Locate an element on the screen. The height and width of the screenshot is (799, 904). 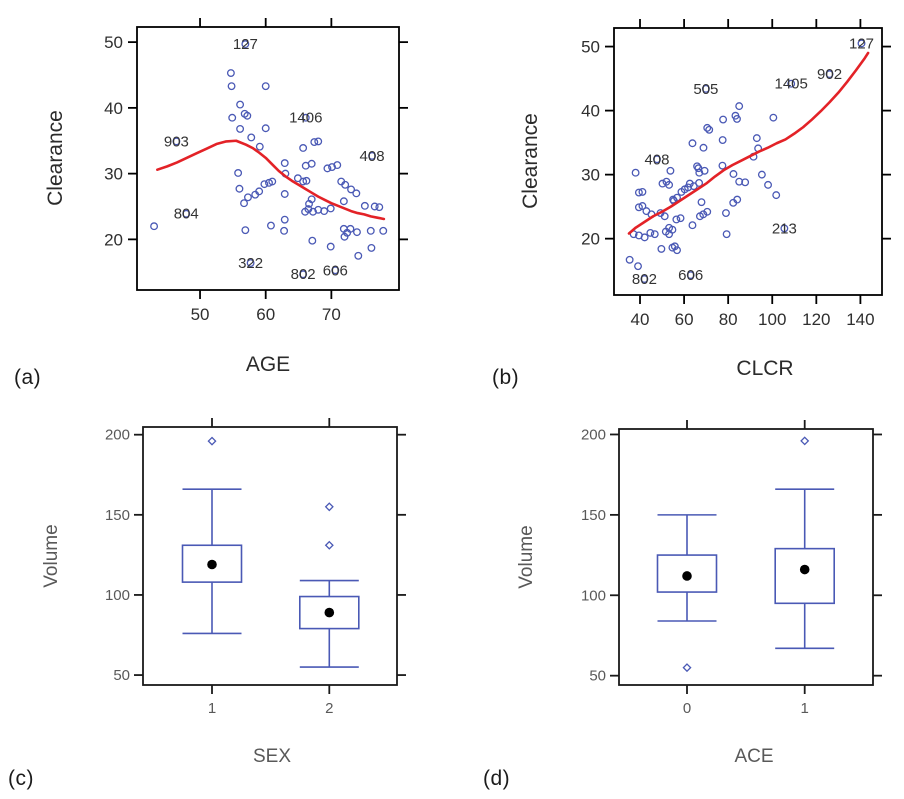
y-tick-label: 100 is located at coordinates (117, 595).